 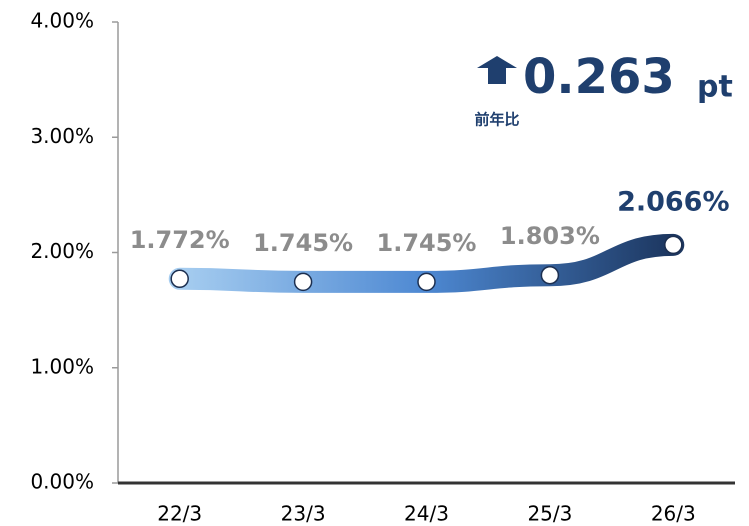 What do you see at coordinates (599, 77) in the screenshot?
I see `annotation-value: 0.263` at bounding box center [599, 77].